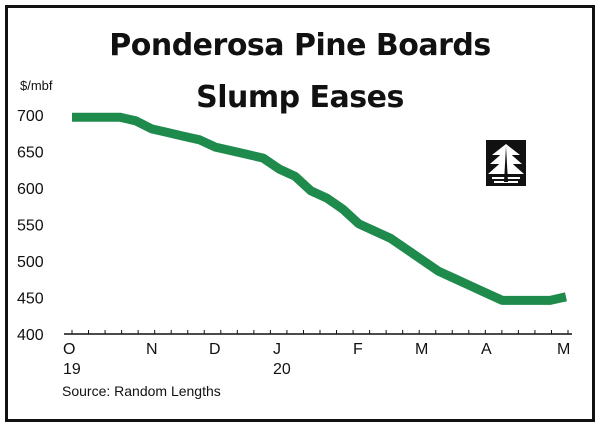  Describe the element at coordinates (300, 97) in the screenshot. I see `chart-title-line-2: Slump Eases` at that location.